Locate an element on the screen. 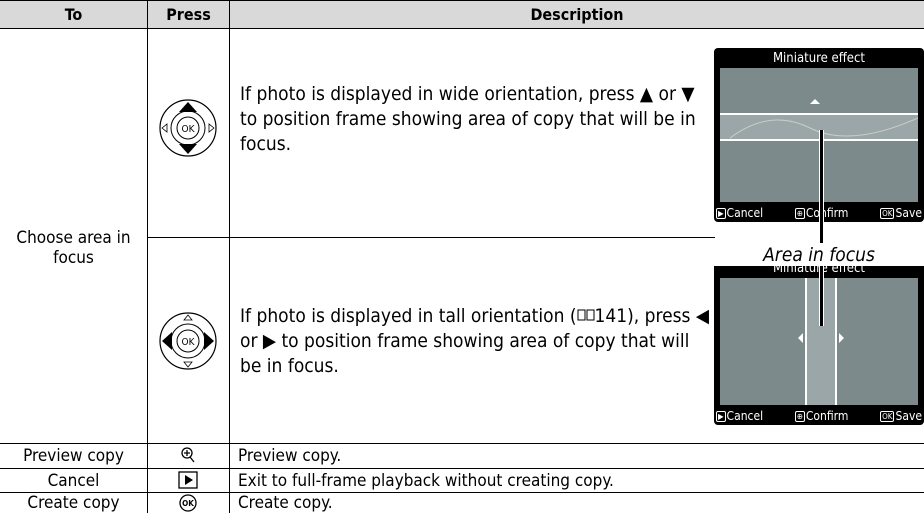 The width and height of the screenshot is (924, 513). header-cell: Press is located at coordinates (188, 14).